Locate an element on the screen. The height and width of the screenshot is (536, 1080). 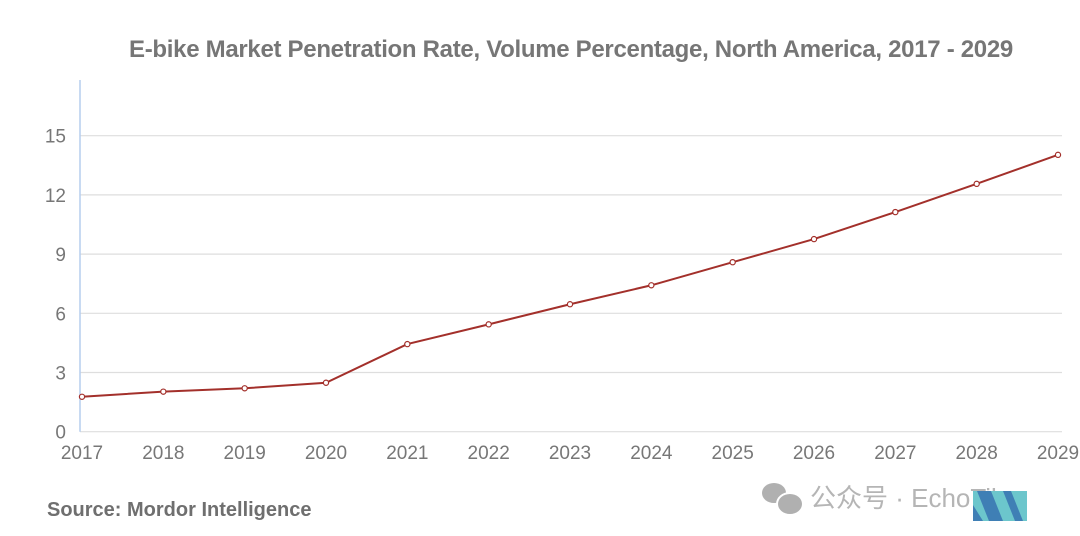
x-tick-label: 2027 is located at coordinates (895, 453).